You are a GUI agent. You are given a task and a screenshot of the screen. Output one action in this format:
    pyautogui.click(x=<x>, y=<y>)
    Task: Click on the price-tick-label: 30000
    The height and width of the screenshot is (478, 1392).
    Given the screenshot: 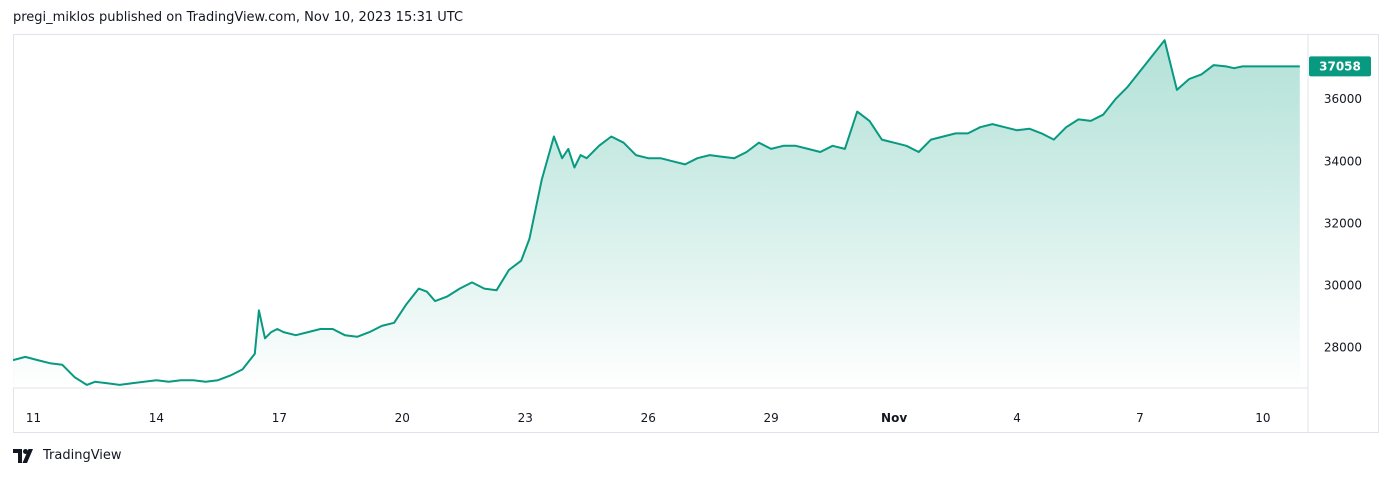 What is the action you would take?
    pyautogui.click(x=1343, y=286)
    